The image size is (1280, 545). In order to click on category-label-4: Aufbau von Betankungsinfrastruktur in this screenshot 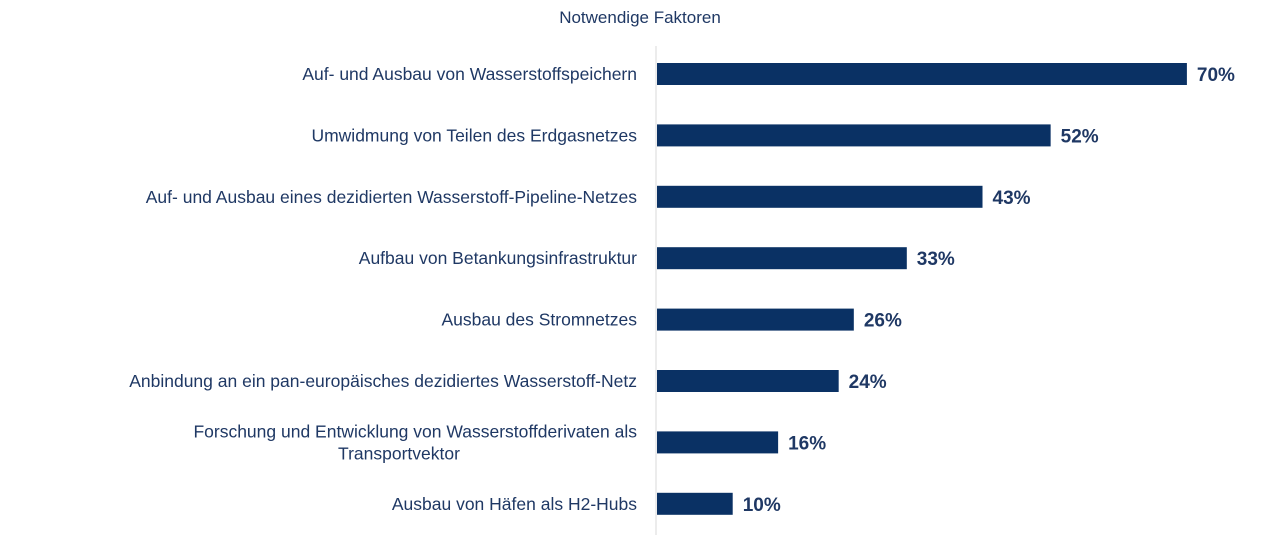, I will do `click(498, 258)`.